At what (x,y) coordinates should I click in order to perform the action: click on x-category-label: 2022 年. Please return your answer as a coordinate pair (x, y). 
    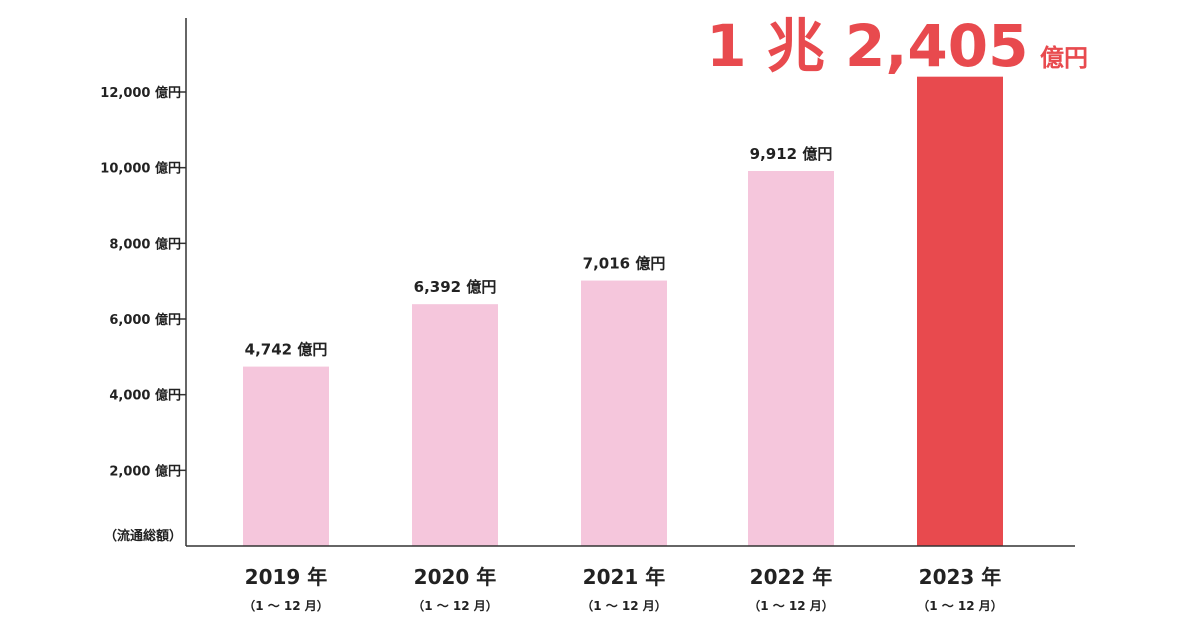
    Looking at the image, I should click on (791, 577).